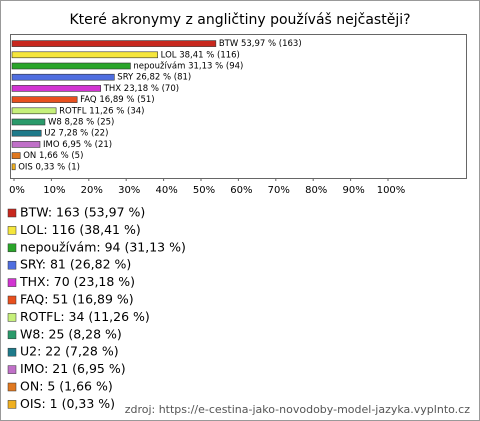  I want to click on bar-label: ROTFL 11,26 % (34), so click(101, 111).